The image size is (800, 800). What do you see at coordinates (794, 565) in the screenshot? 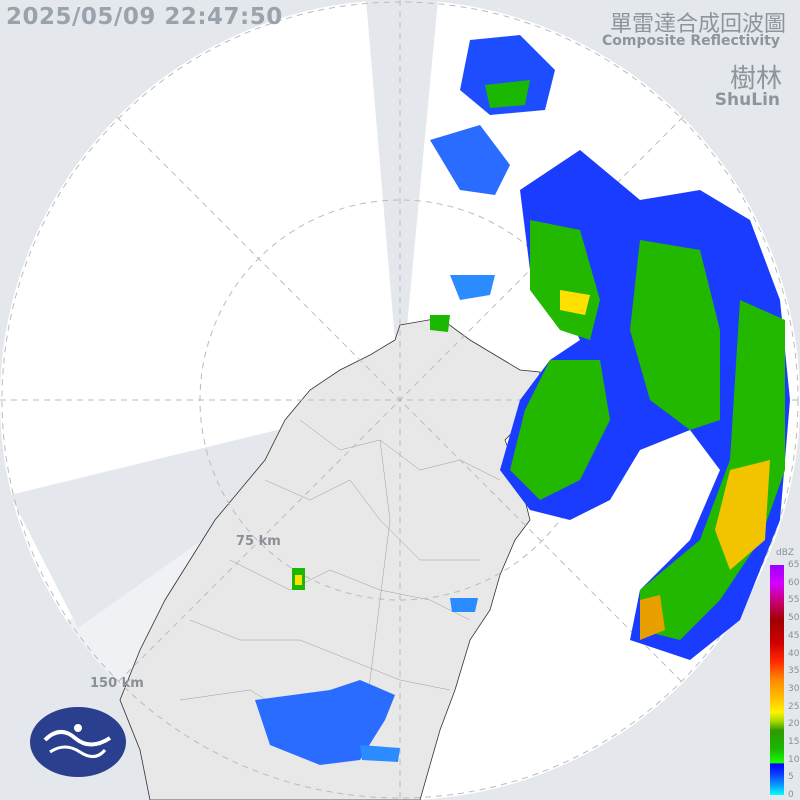
I see `legend-tick: 65` at bounding box center [794, 565].